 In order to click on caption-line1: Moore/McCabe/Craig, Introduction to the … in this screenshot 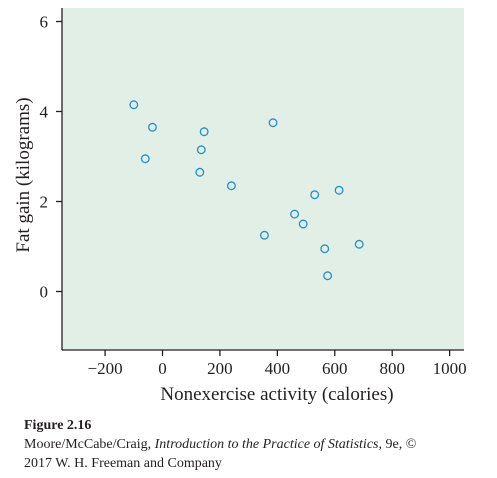, I will do `click(220, 444)`.